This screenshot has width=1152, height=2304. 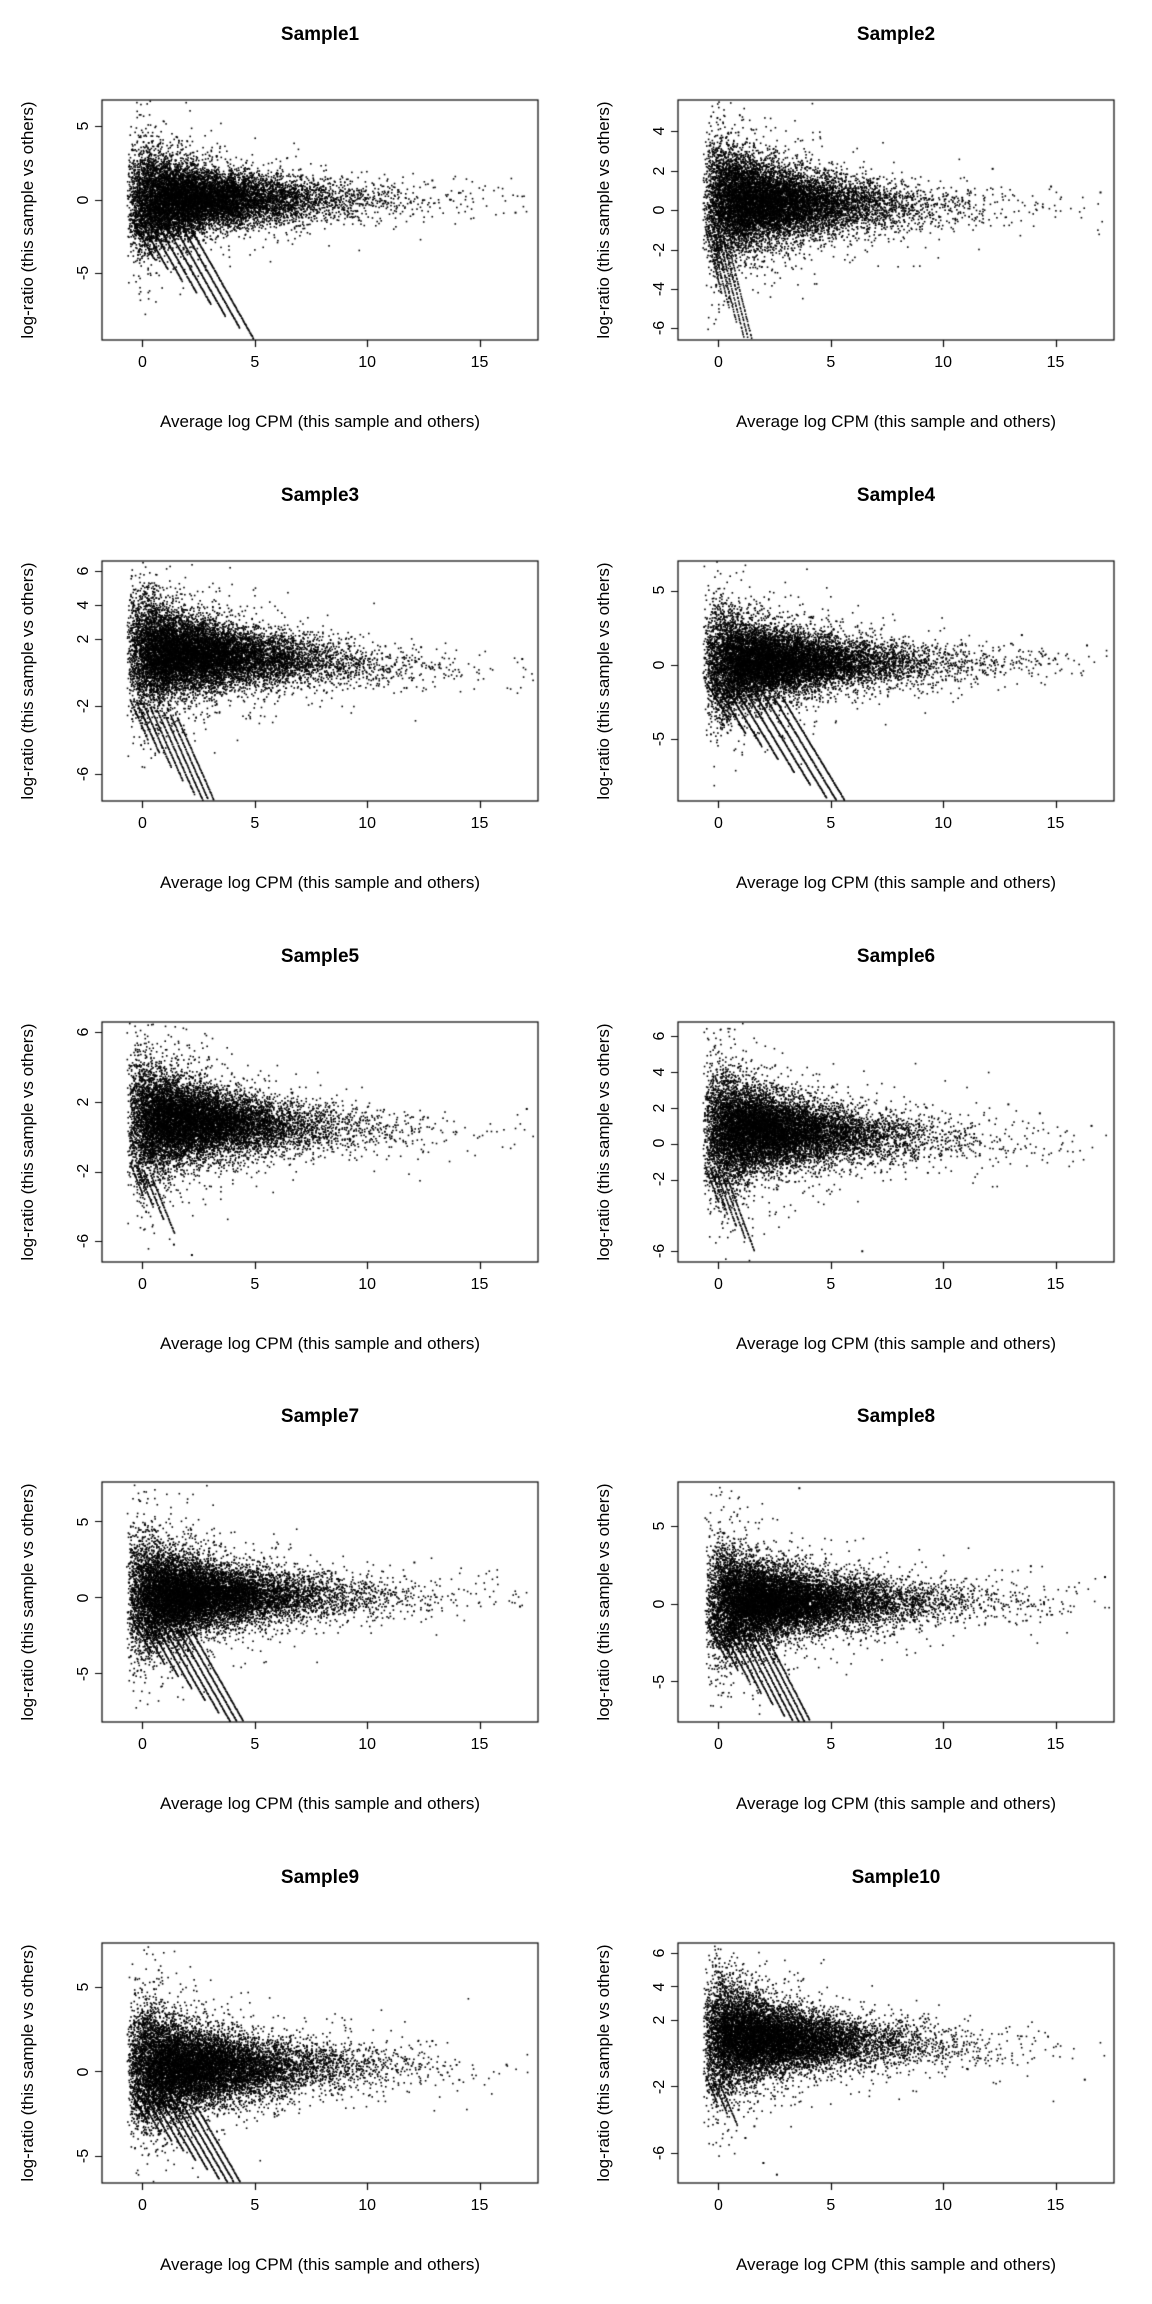 What do you see at coordinates (320, 34) in the screenshot?
I see `plot-title: Sample1` at bounding box center [320, 34].